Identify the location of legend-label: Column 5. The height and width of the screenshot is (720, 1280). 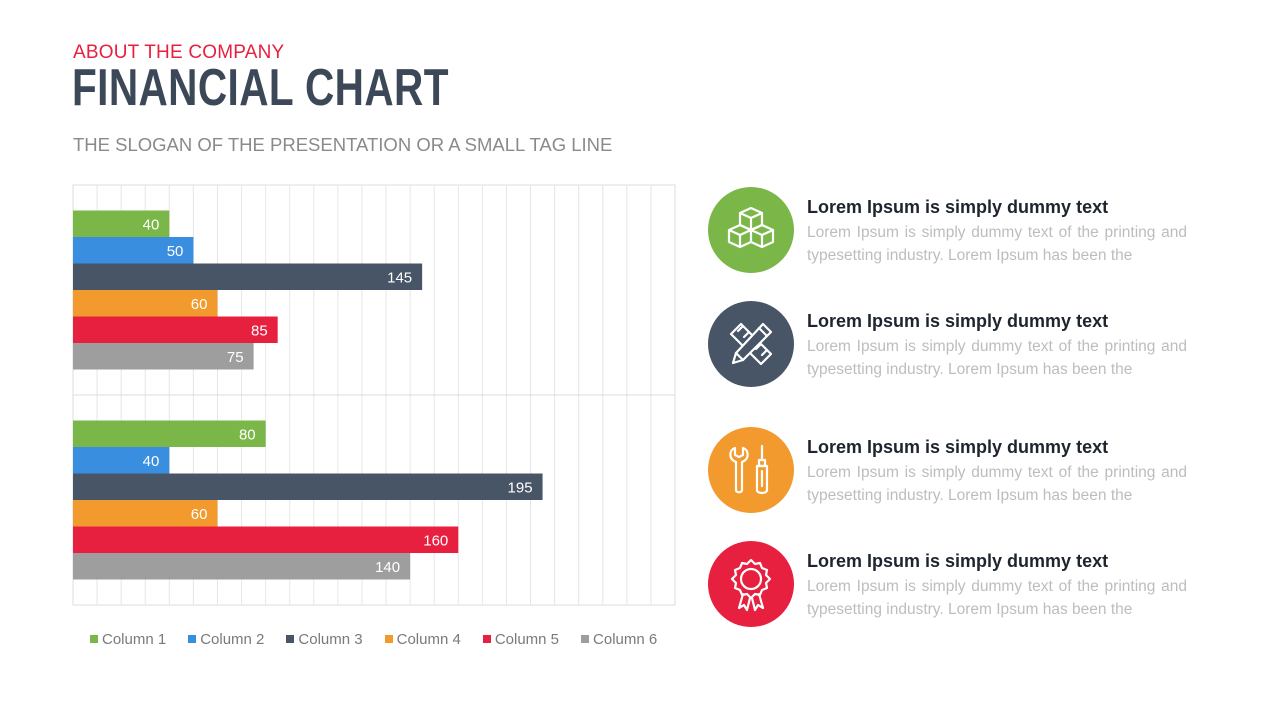
(527, 639).